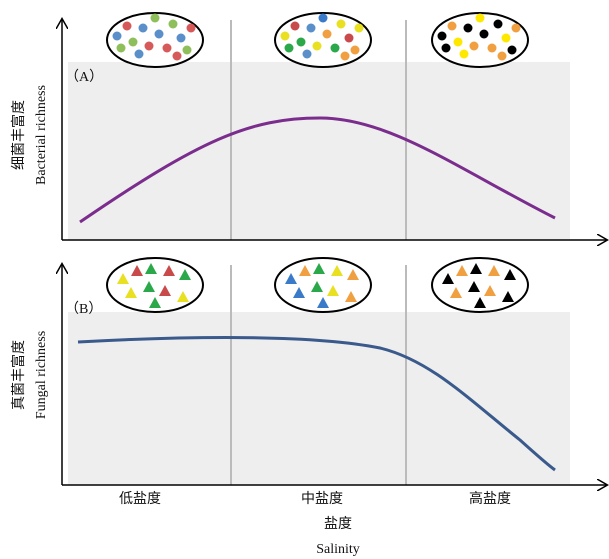 This screenshot has height=559, width=609. Describe the element at coordinates (41, 375) in the screenshot. I see `y-axis-label: Fungal richness` at that location.